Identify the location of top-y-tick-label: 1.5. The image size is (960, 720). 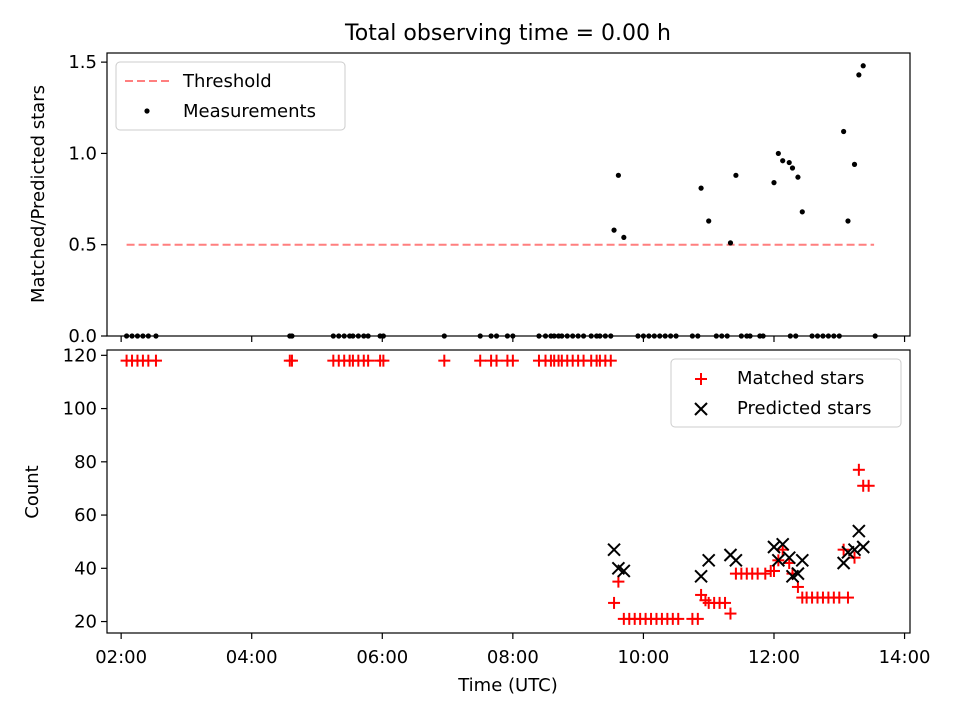
(82, 62).